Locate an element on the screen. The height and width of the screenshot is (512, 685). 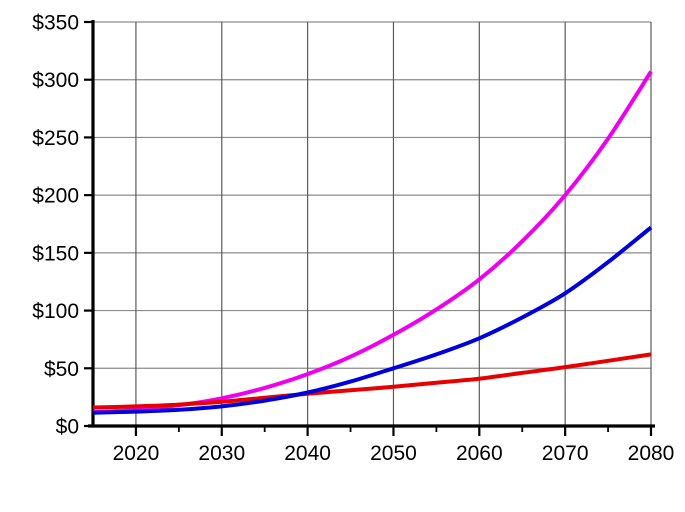
x-tick-label: 2040 is located at coordinates (307, 453).